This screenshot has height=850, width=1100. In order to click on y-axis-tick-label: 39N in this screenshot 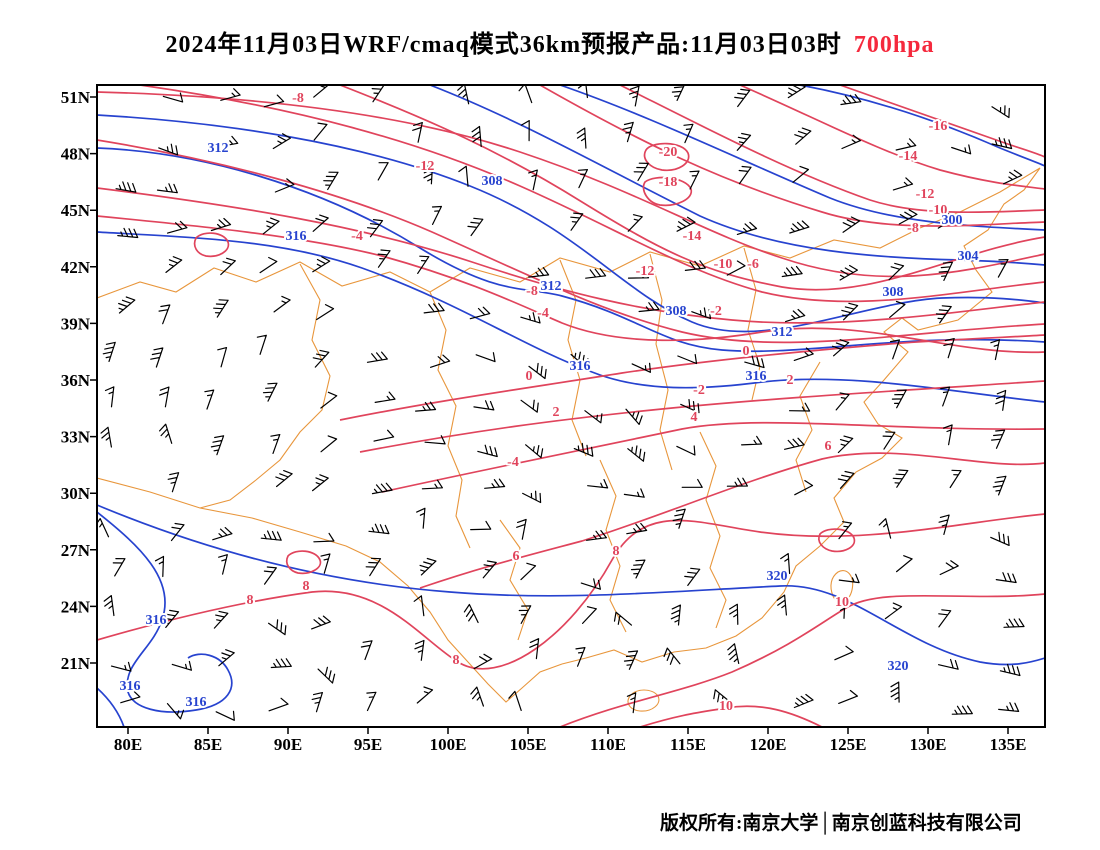, I will do `click(76, 323)`.